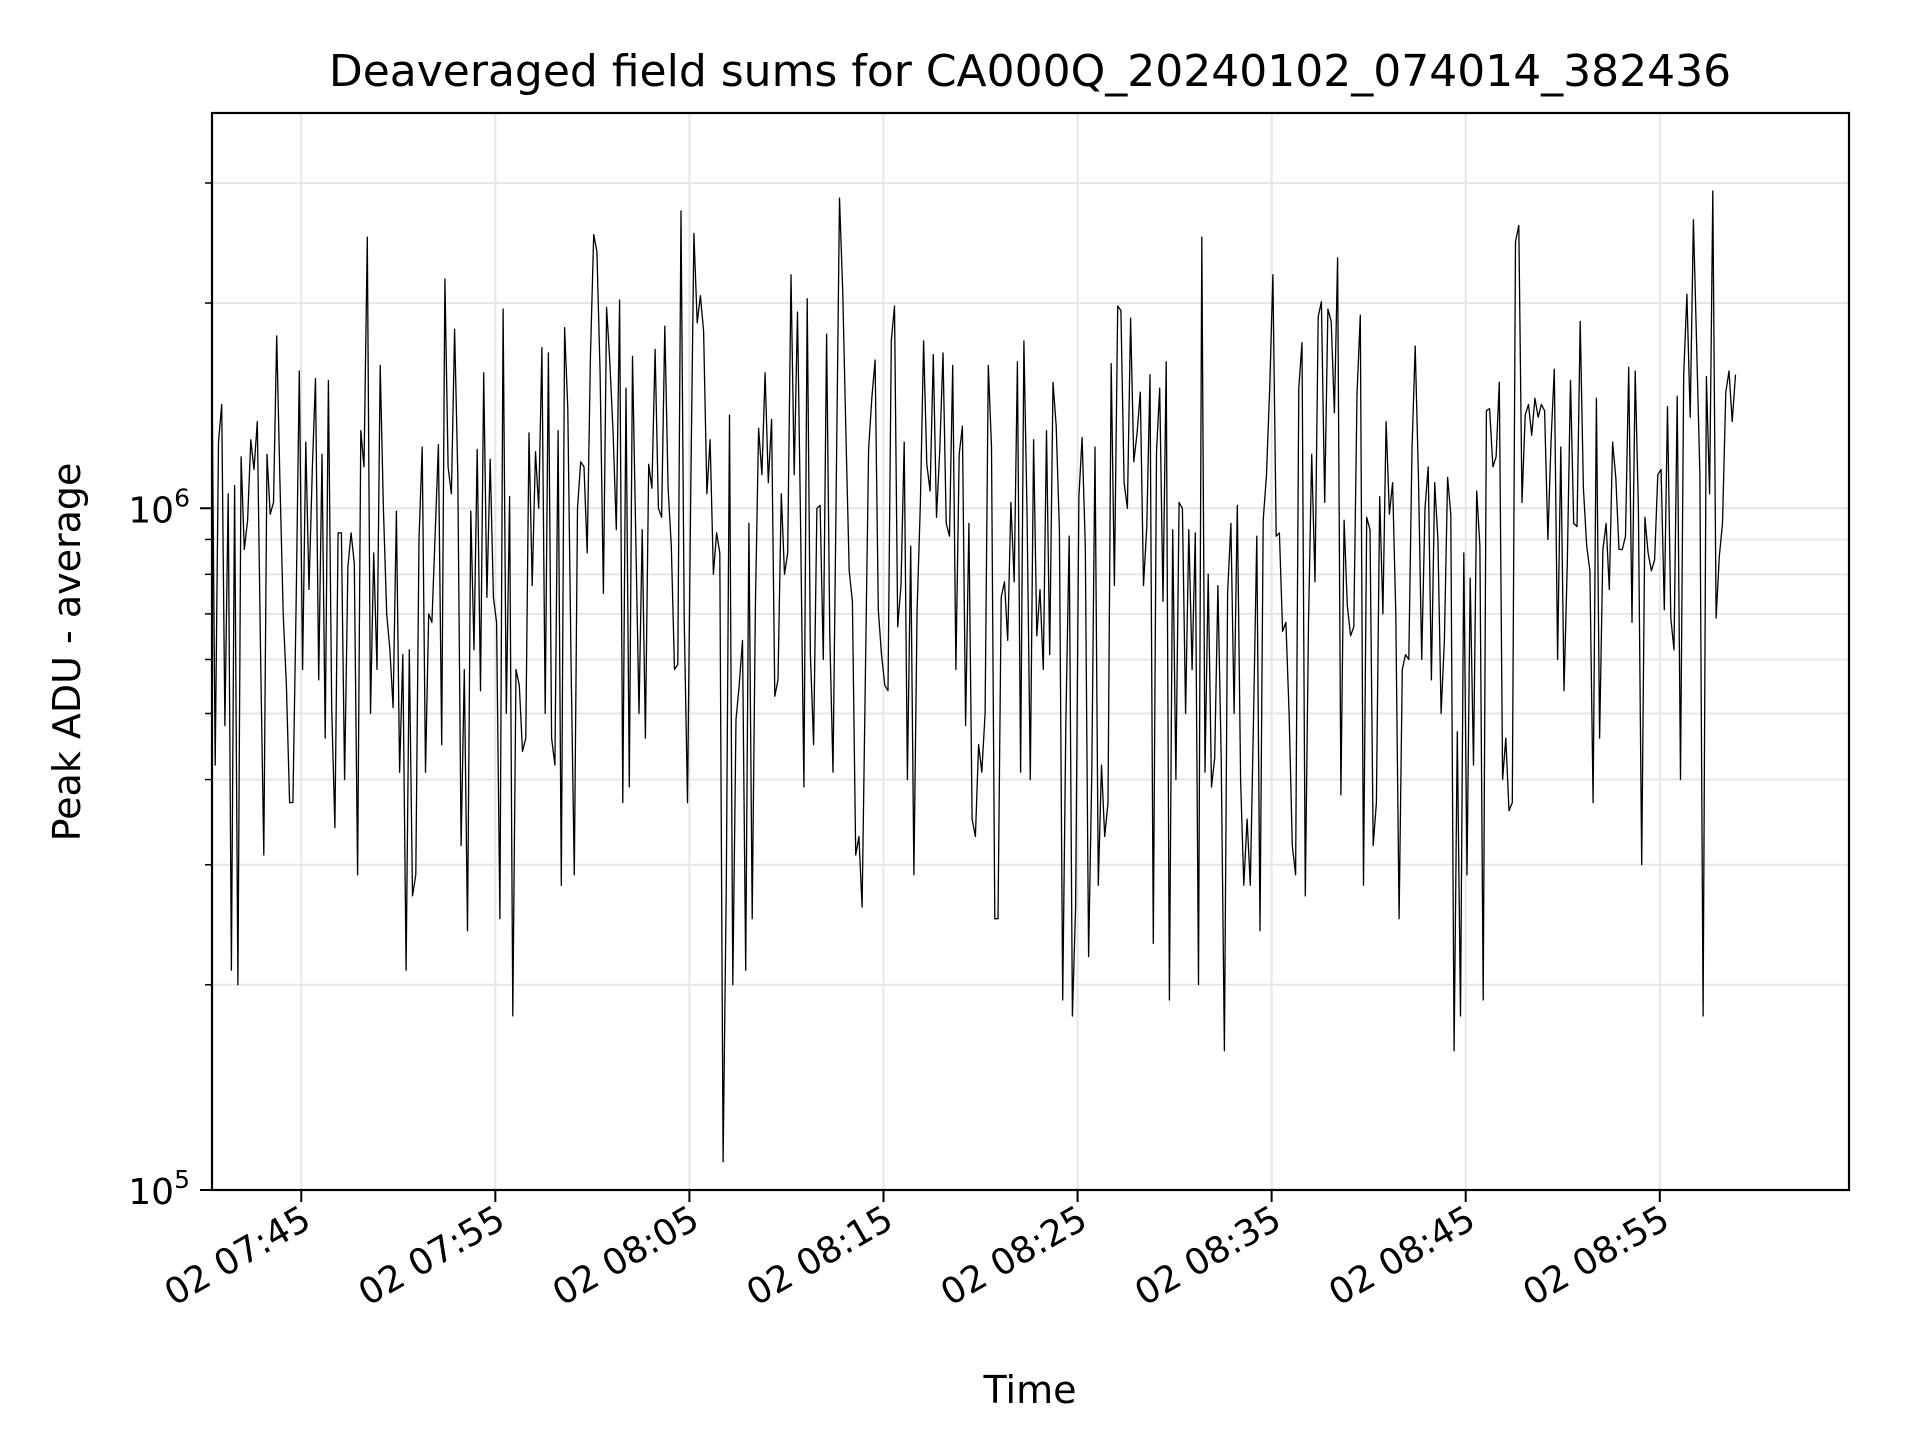  I want to click on x-axis-label: Time, so click(1030, 1390).